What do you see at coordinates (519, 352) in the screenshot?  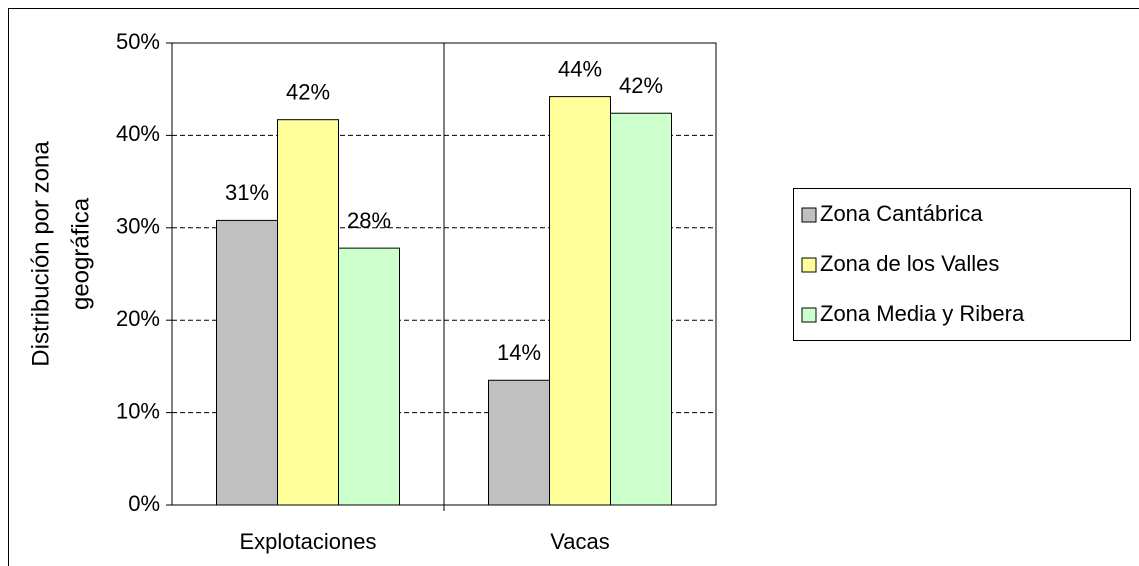 I see `value-label: 14%` at bounding box center [519, 352].